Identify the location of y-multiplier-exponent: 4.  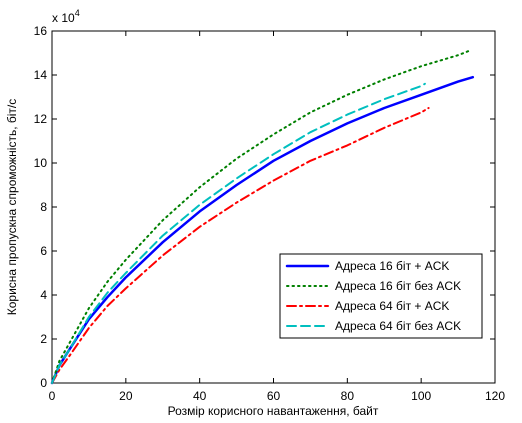
(77, 13).